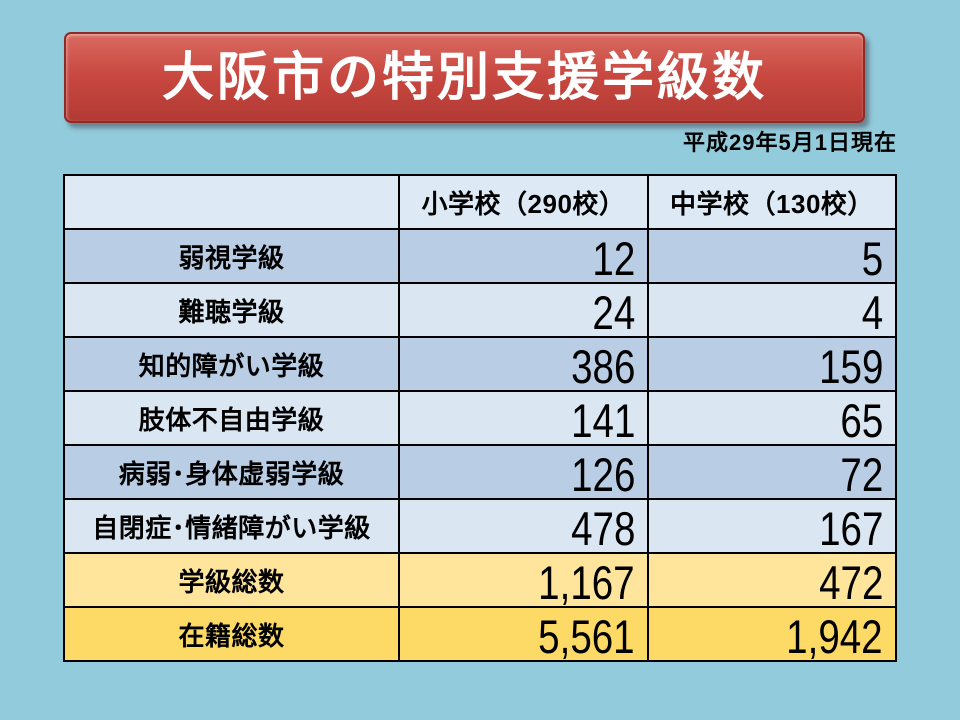  Describe the element at coordinates (523, 202) in the screenshot. I see `column-header-elementary: 小学校（290校）` at that location.